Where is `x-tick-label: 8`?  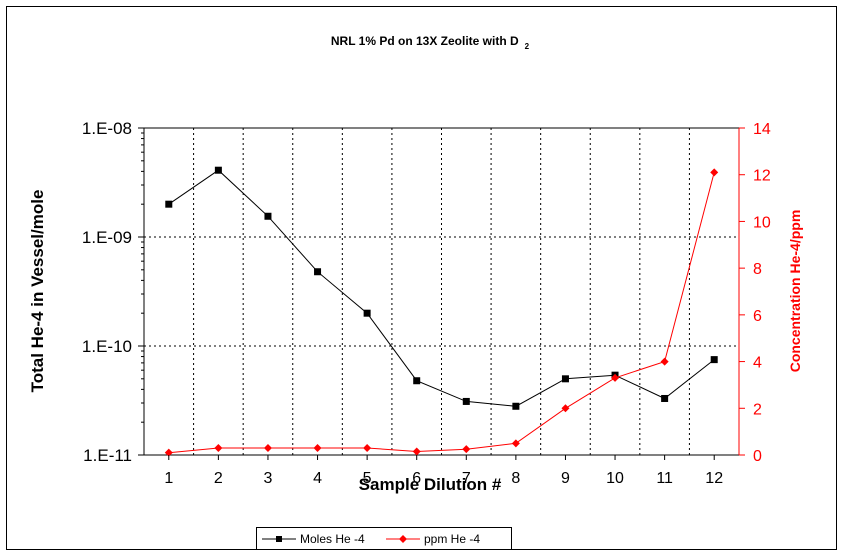
x-tick-label: 8 is located at coordinates (515, 478).